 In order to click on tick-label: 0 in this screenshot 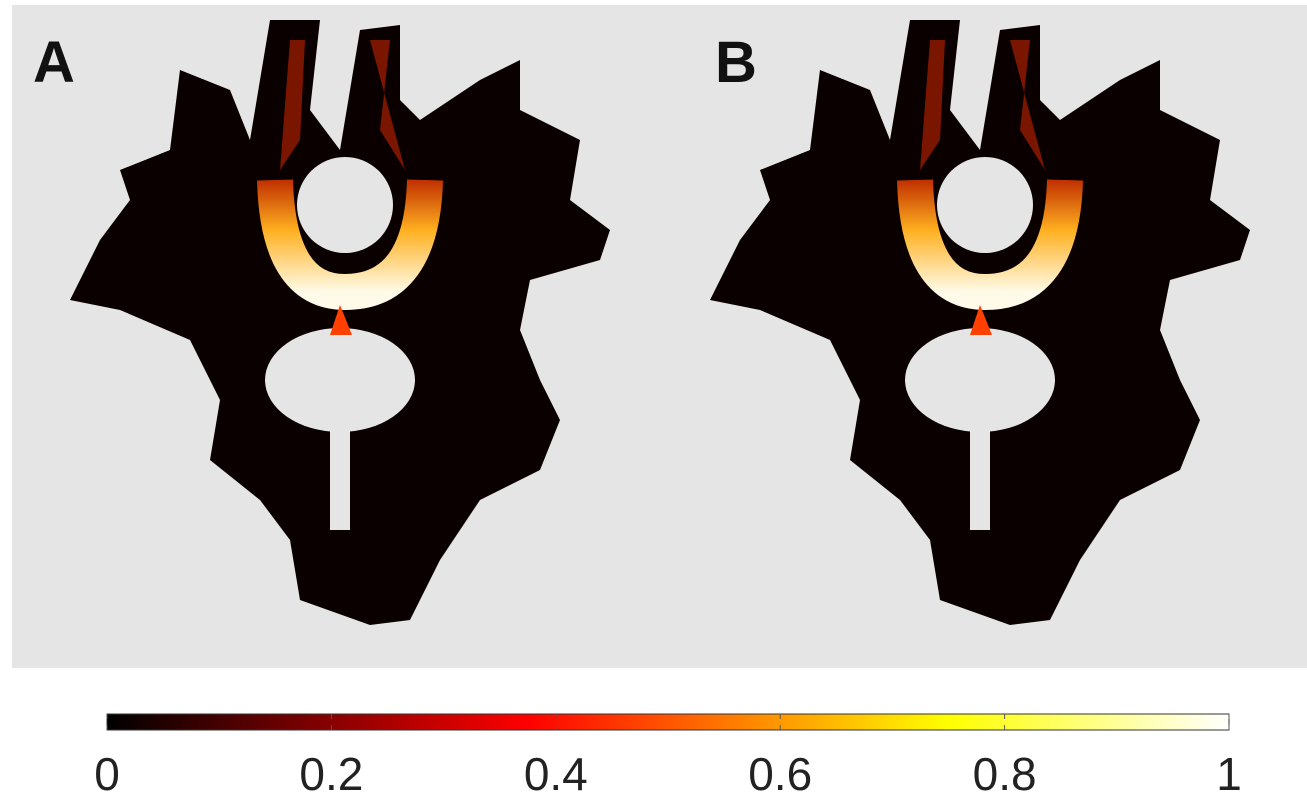, I will do `click(107, 771)`.